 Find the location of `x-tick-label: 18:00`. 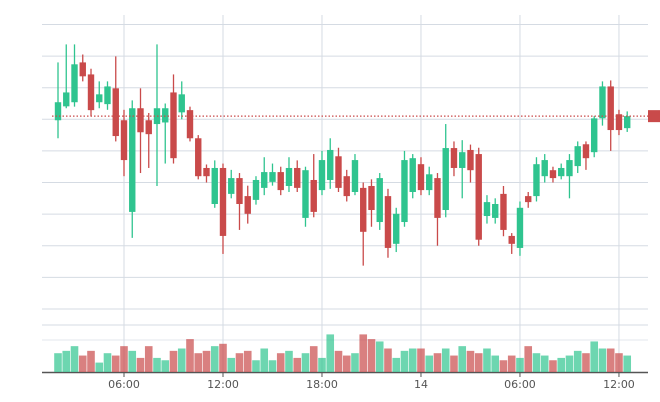

x-tick-label: 18:00 is located at coordinates (322, 384).